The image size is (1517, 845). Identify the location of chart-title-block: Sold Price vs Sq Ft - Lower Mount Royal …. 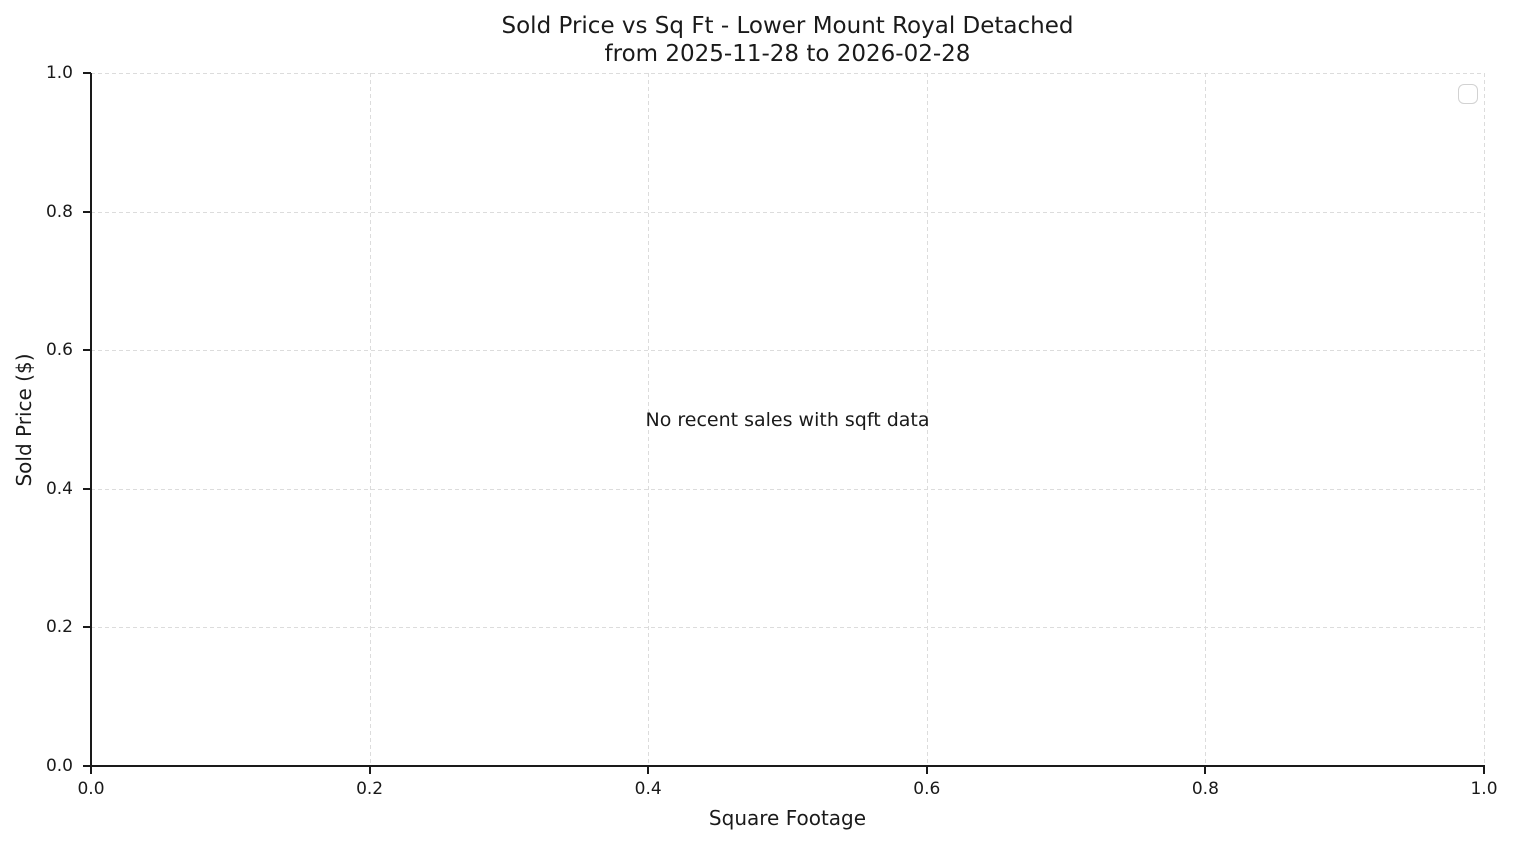
(787, 40).